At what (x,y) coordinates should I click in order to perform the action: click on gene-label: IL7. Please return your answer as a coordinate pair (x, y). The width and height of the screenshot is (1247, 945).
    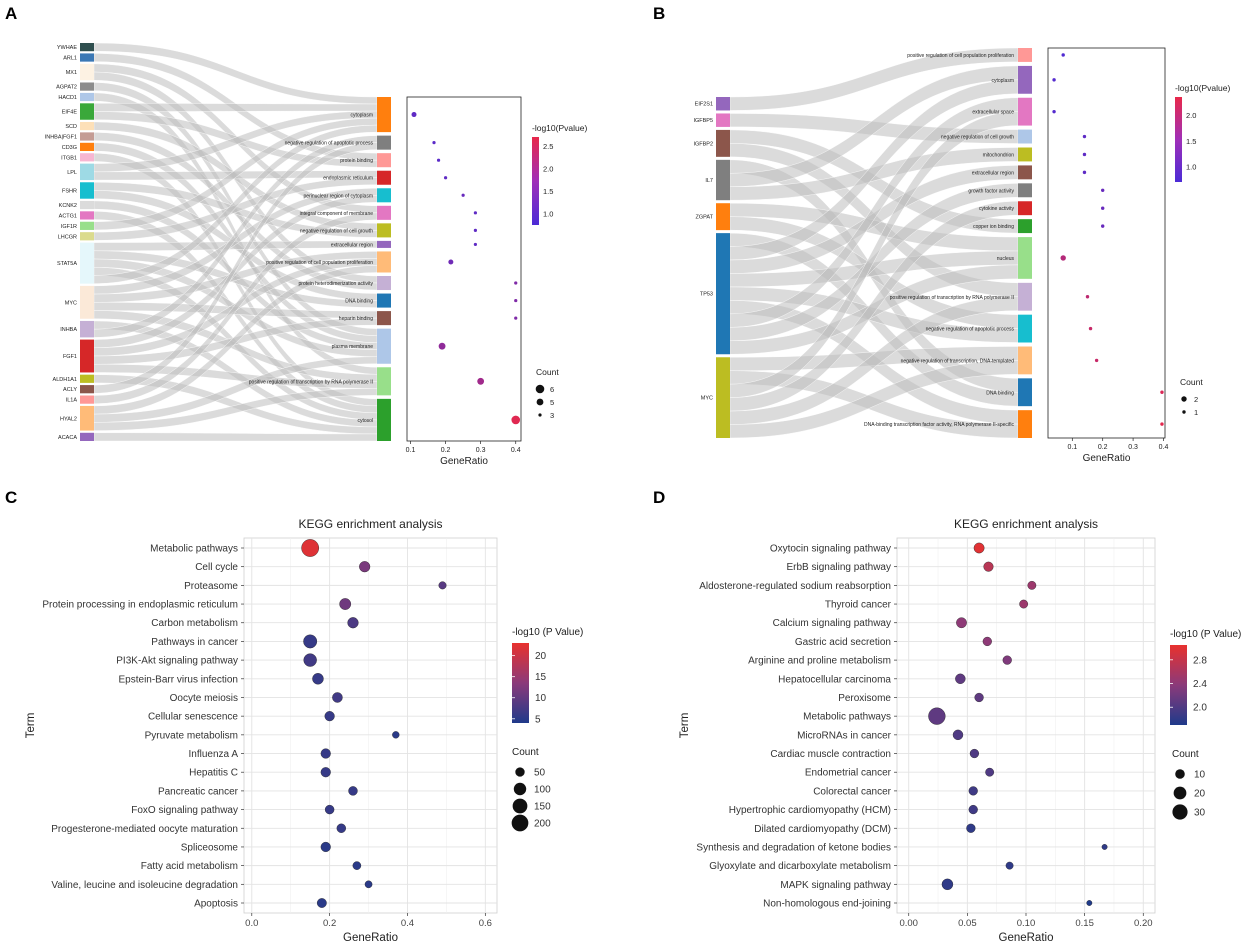
    Looking at the image, I should click on (709, 181).